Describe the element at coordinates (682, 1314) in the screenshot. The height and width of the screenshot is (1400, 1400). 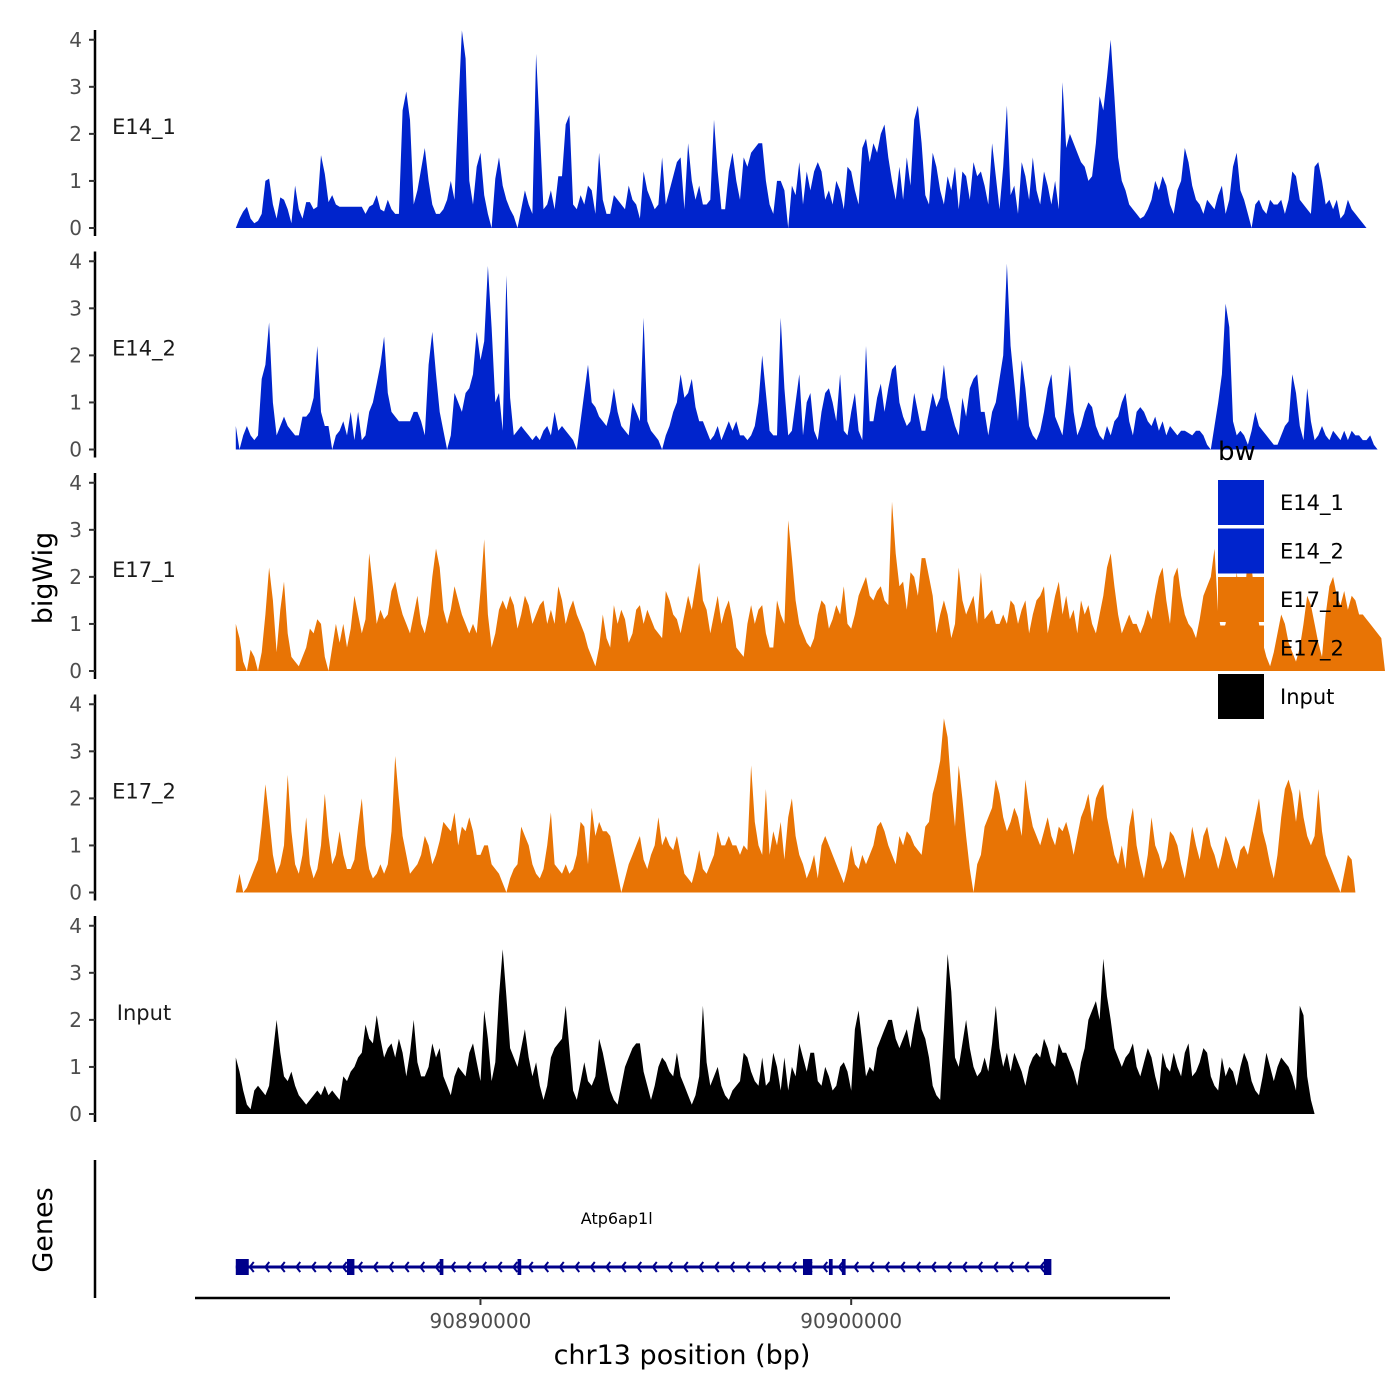
I see `x-axis: 90890000 90900000` at that location.